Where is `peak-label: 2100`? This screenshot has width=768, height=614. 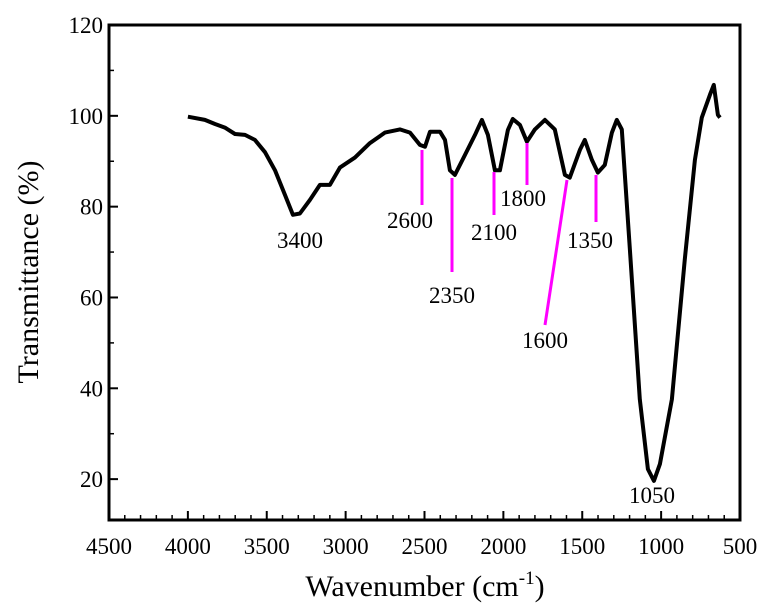
peak-label: 2100 is located at coordinates (494, 232).